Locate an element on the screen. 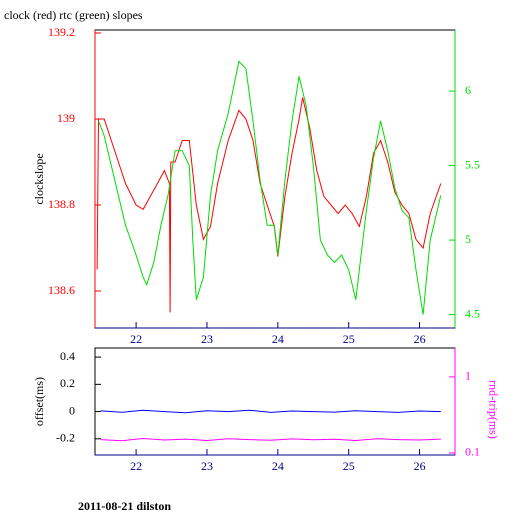 The height and width of the screenshot is (512, 512). chart-title: clock (red) rtc (green) slopes is located at coordinates (73, 15).